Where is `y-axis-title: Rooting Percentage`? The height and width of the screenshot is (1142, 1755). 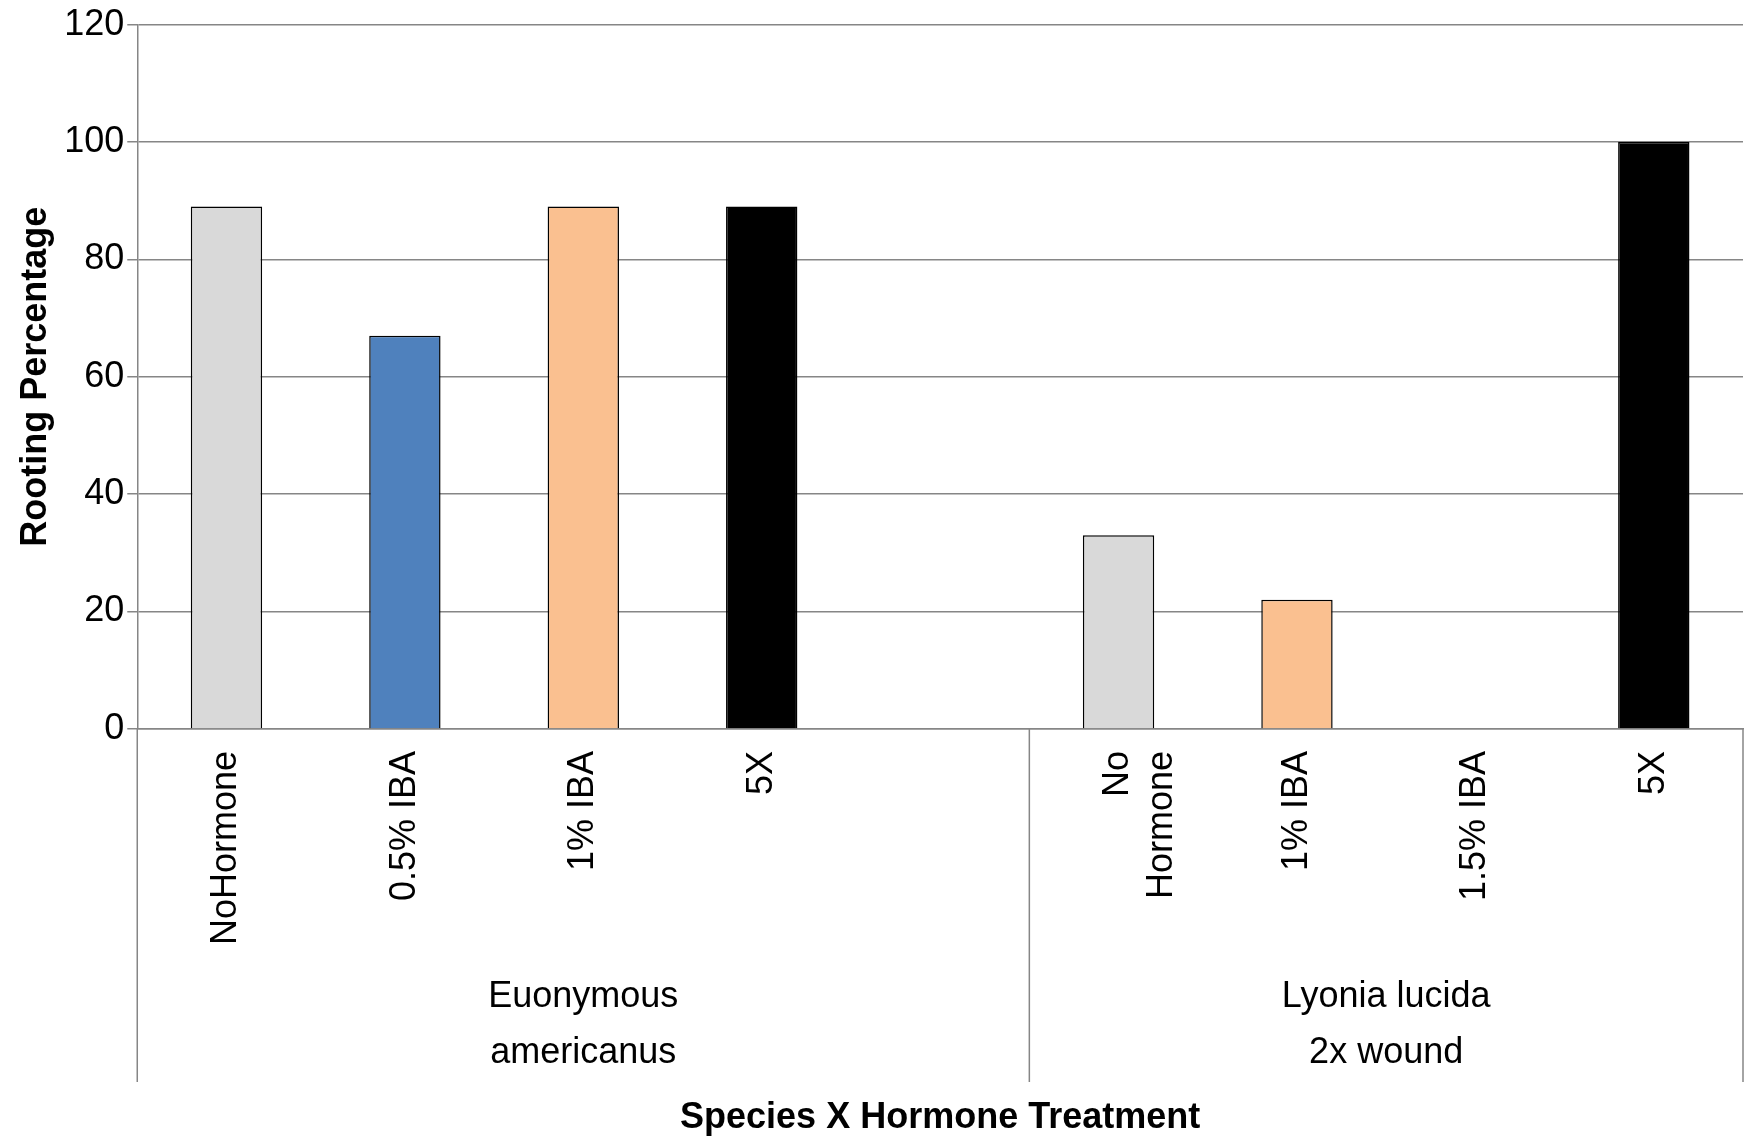
y-axis-title: Rooting Percentage is located at coordinates (33, 376).